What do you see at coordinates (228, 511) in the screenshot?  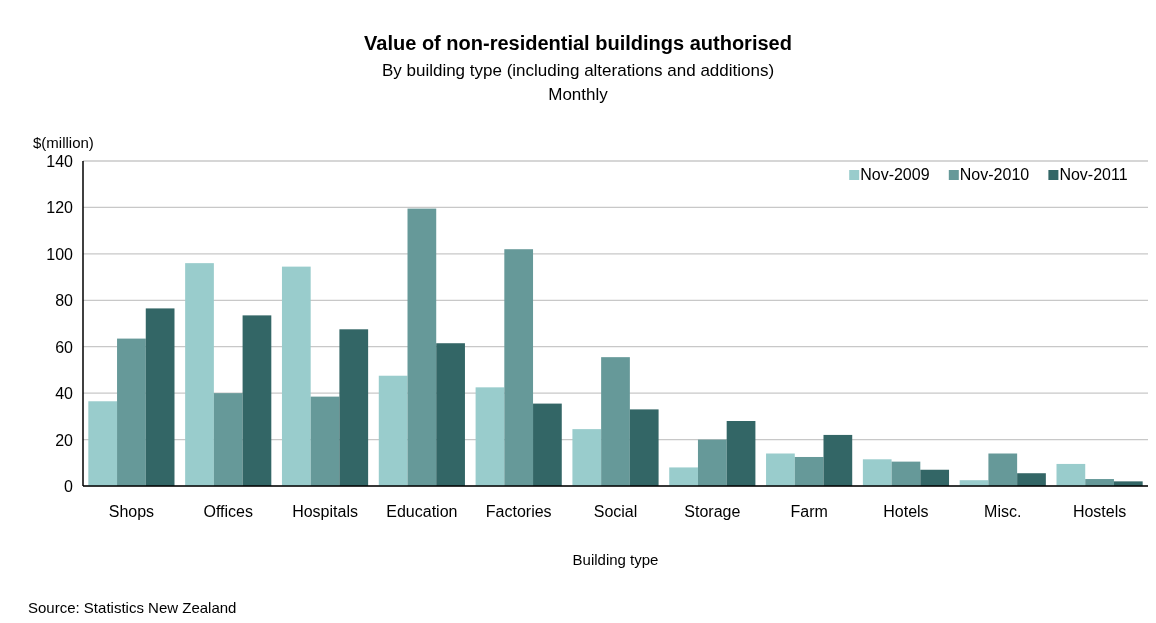 I see `x-tick-label: Offices` at bounding box center [228, 511].